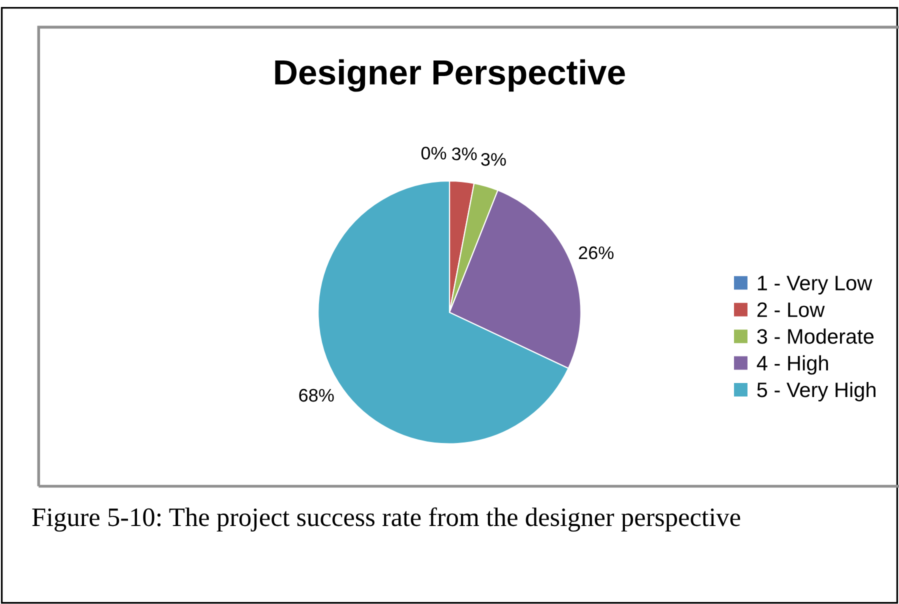 This screenshot has height=604, width=899. What do you see at coordinates (815, 285) in the screenshot?
I see `legend-label: 1 - Very Low` at bounding box center [815, 285].